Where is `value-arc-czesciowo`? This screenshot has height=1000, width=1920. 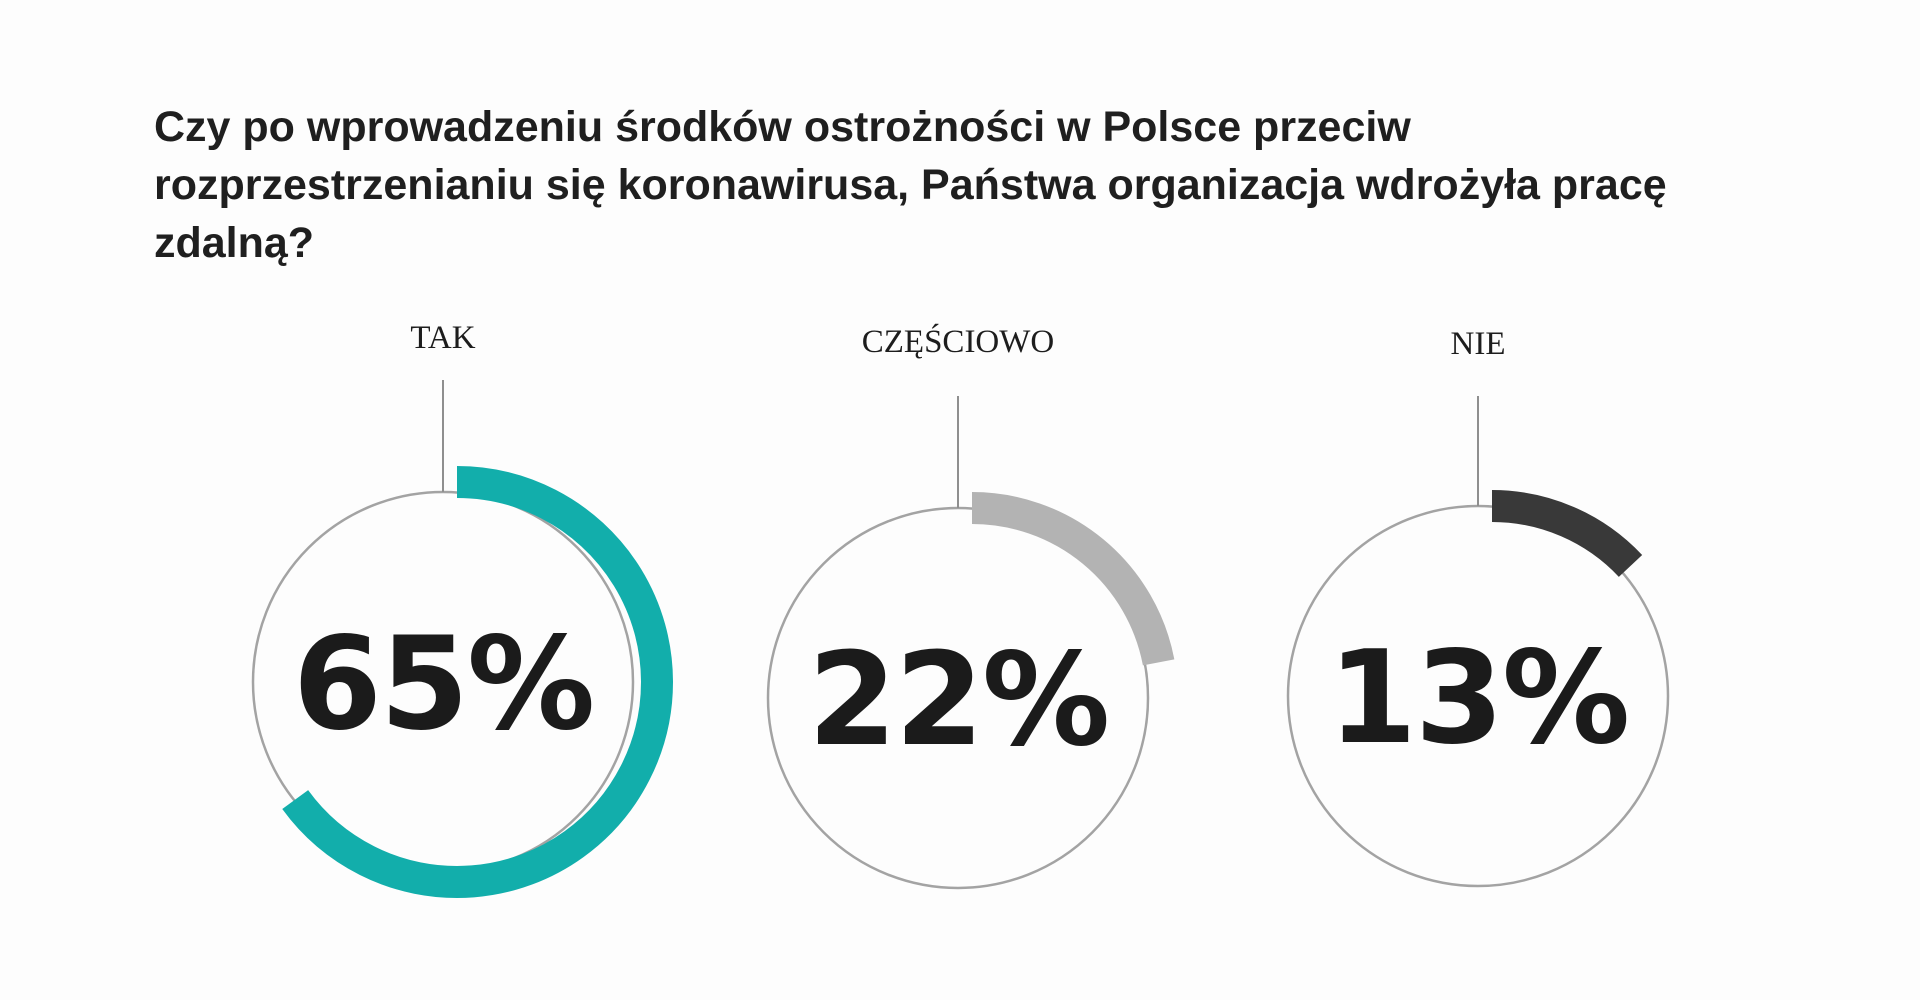 value-arc-czesciowo is located at coordinates (1073, 579).